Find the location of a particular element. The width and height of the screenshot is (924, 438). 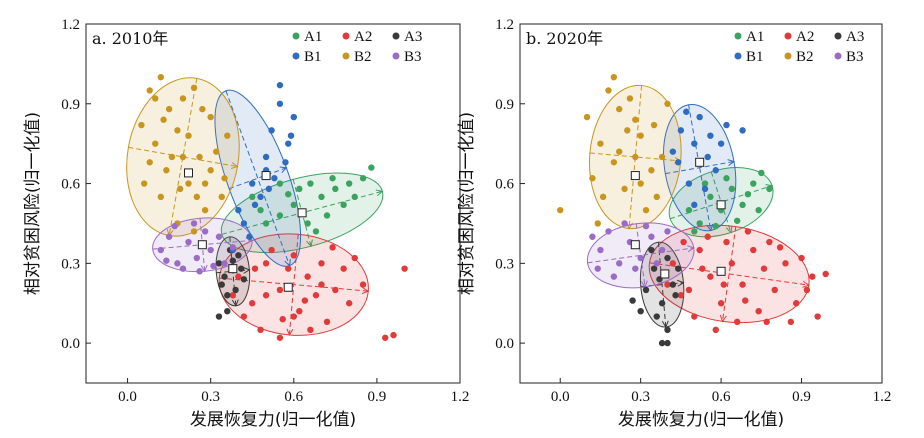

centroid-marker-a2 is located at coordinates (721, 271).